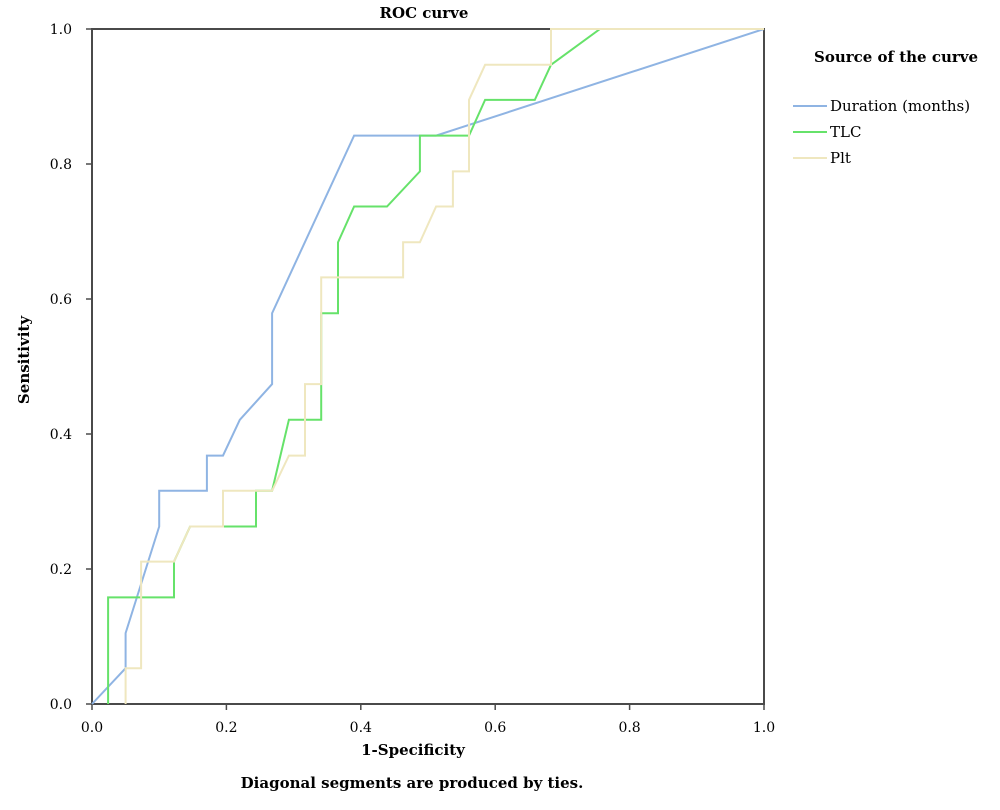  I want to click on y-axis-title: Sensitivity, so click(24, 359).